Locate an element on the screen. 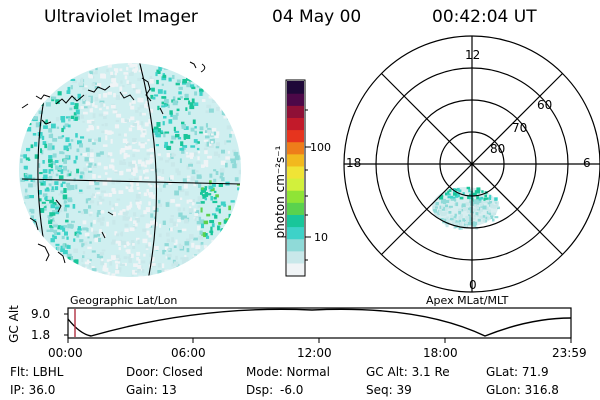  polar-plot-caption: Apex MLat/MLT is located at coordinates (467, 300).